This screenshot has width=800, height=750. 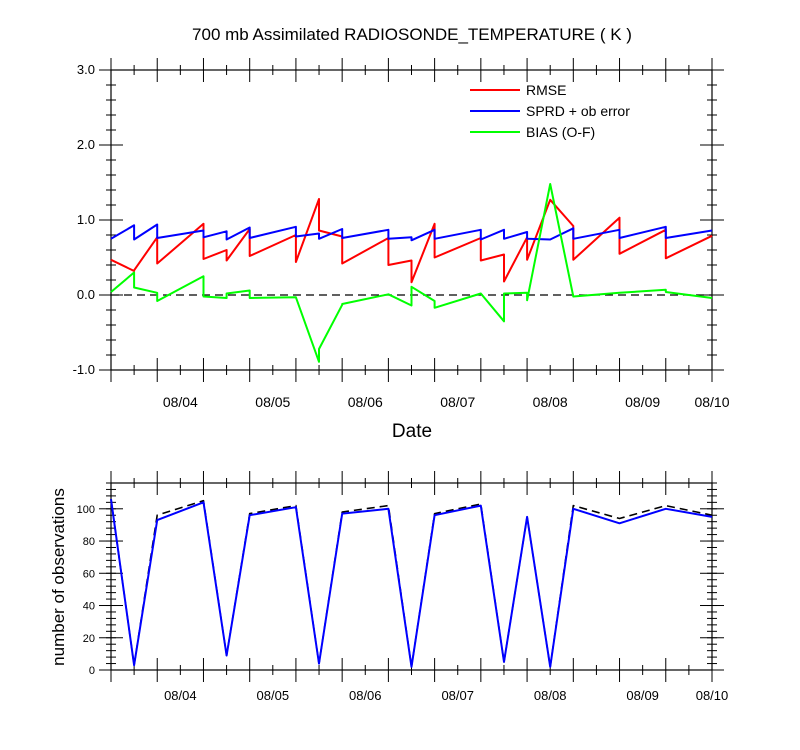 I want to click on legend-label: RMSE, so click(x=546, y=90).